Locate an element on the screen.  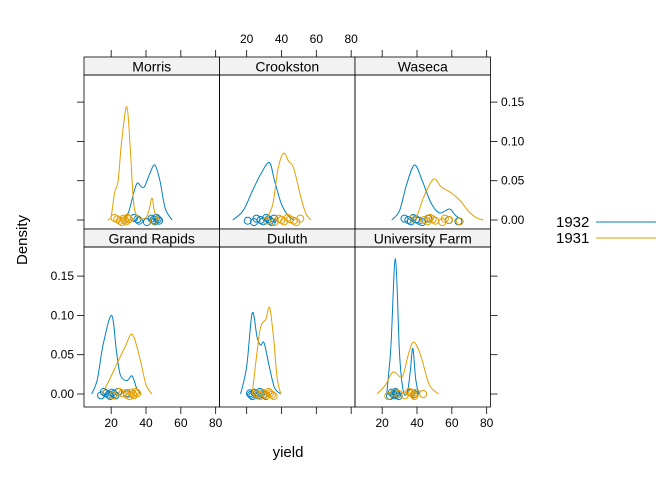
legend-label-1932: 1932 is located at coordinates (572, 222).